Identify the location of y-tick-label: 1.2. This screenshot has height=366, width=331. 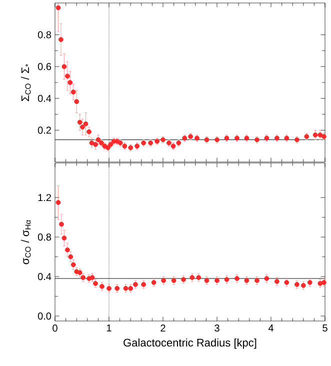
(44, 198).